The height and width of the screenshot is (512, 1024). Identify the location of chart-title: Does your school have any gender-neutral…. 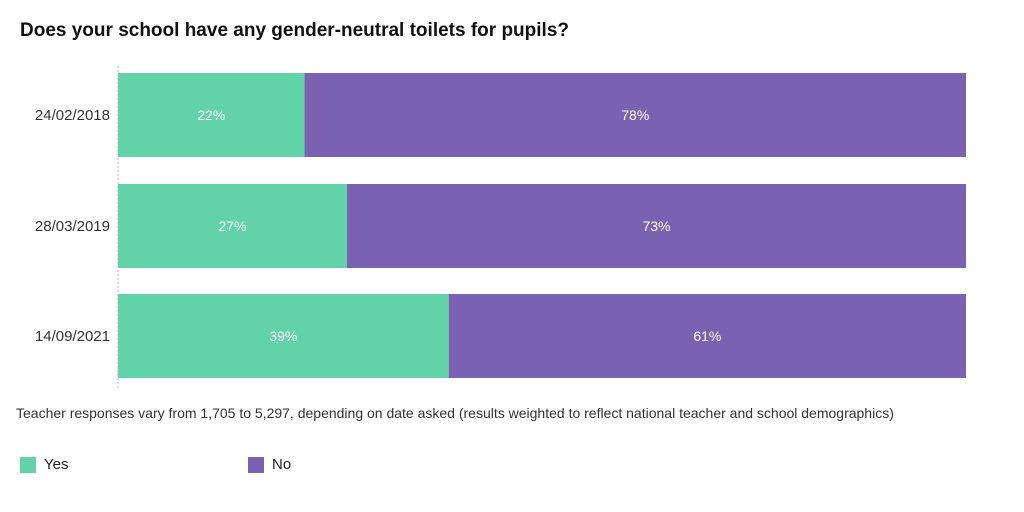
(294, 30).